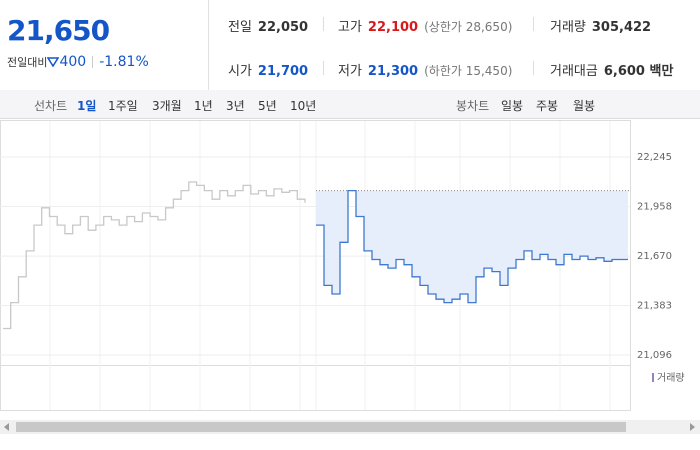 This screenshot has width=700, height=450. Describe the element at coordinates (393, 27) in the screenshot. I see `value: 22,100` at that location.